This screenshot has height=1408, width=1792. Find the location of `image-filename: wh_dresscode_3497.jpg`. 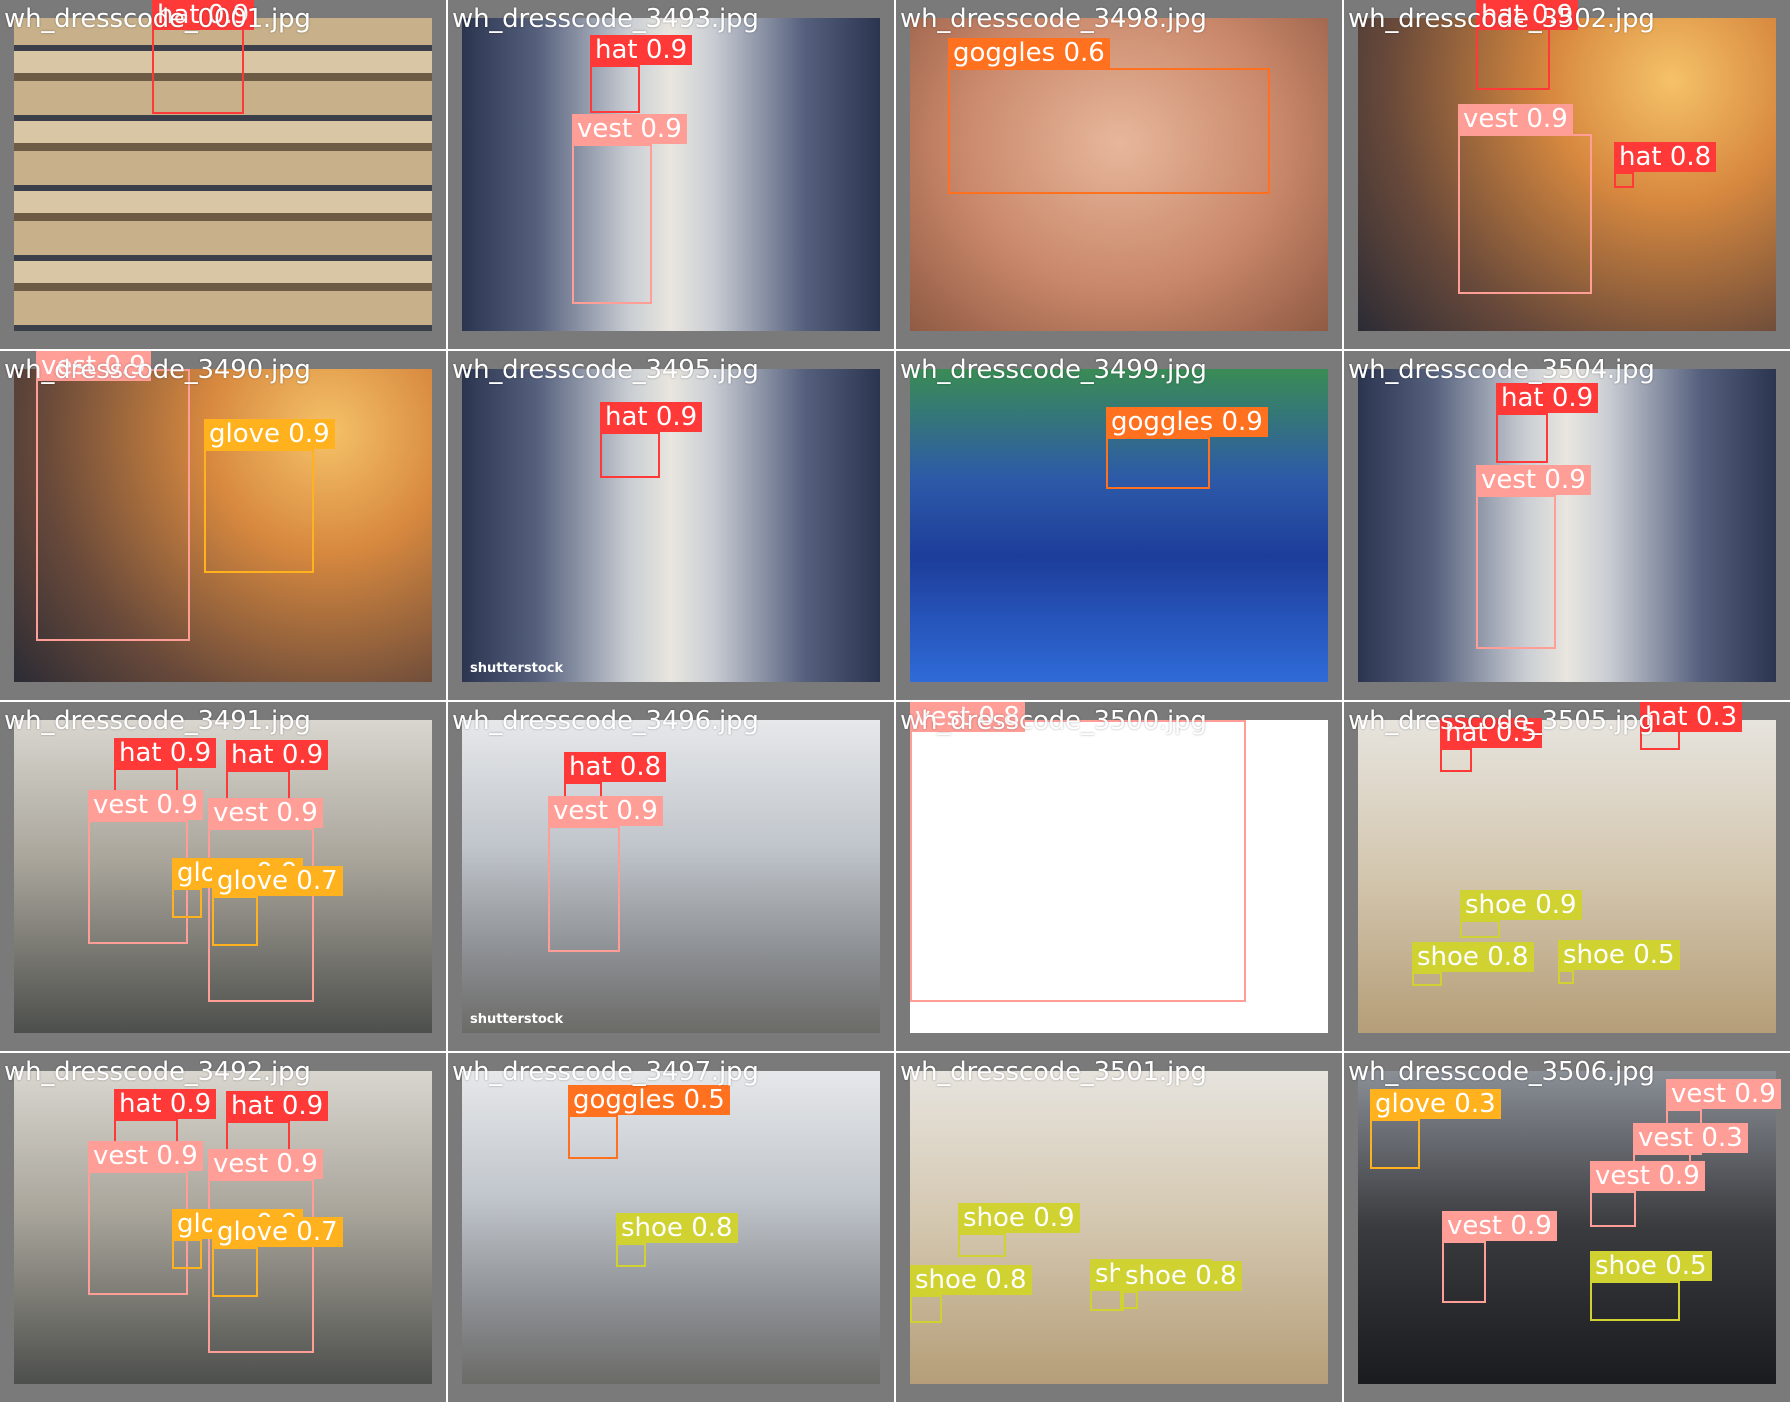

image-filename: wh_dresscode_3497.jpg is located at coordinates (605, 1072).